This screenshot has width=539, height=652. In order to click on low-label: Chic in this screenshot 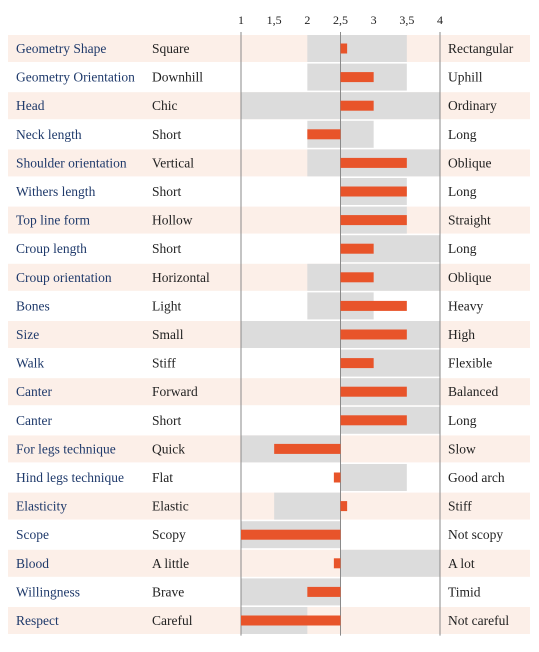, I will do `click(165, 105)`.